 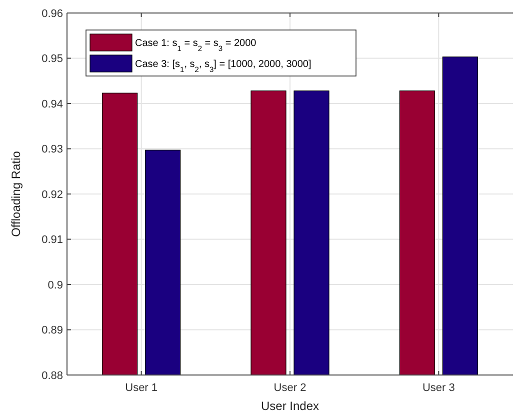 I want to click on x-axis-title: User Index, so click(x=290, y=406).